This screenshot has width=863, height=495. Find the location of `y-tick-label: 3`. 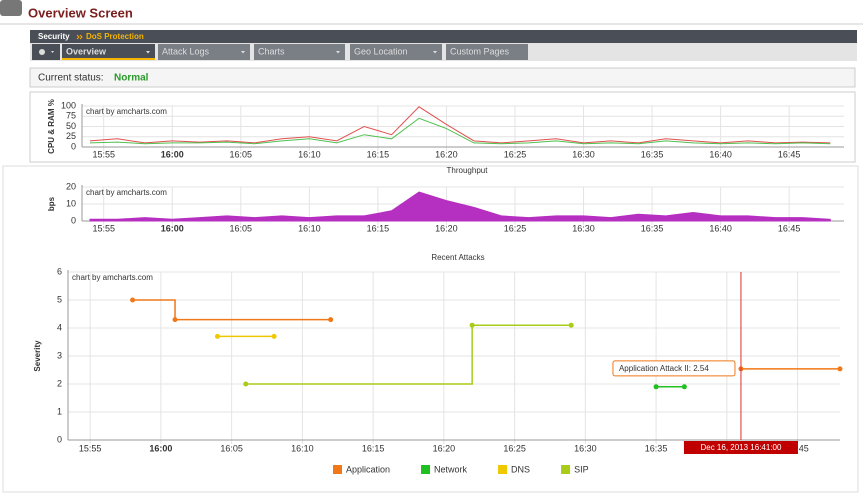

y-tick-label: 3 is located at coordinates (59, 355).